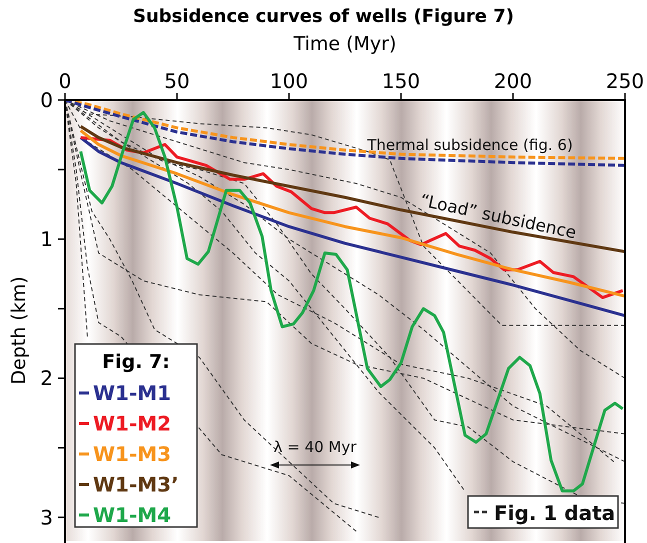  Describe the element at coordinates (498, 217) in the screenshot. I see `annotation: “Load” subsidence` at that location.